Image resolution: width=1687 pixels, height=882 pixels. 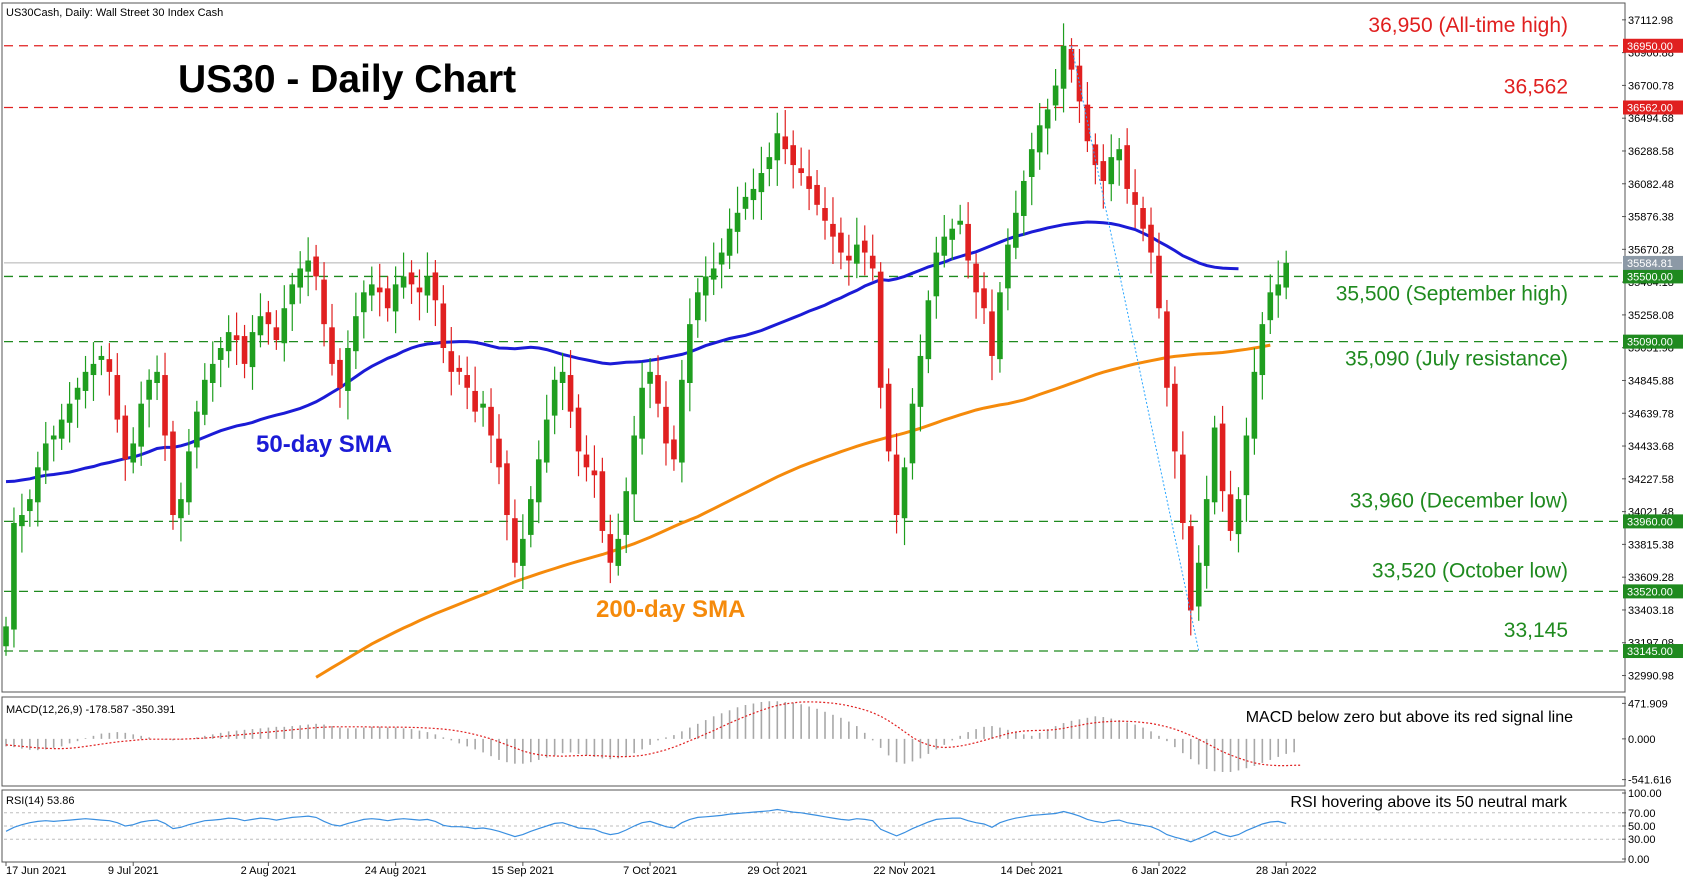 I want to click on current-price-tag-label: 35584.81, so click(x=1650, y=264).